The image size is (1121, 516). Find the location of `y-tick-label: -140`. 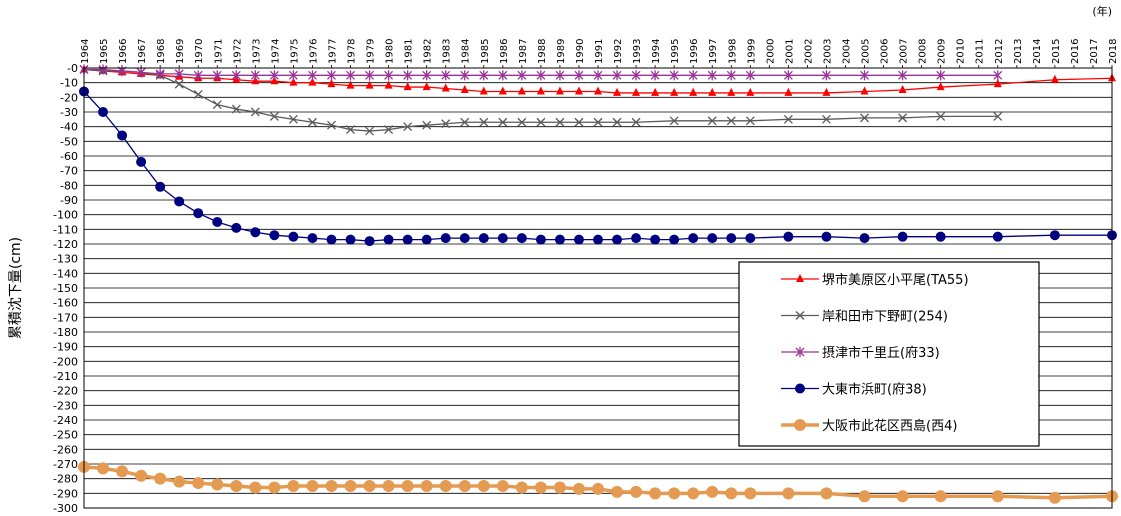

y-tick-label: -140 is located at coordinates (65, 273).